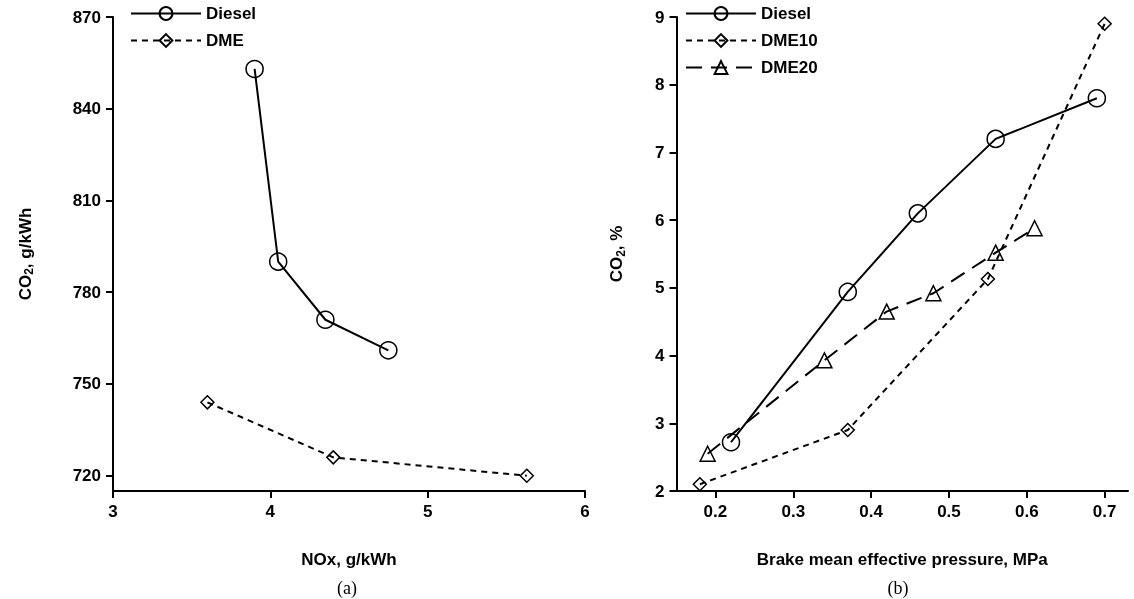  I want to click on x-tick-label: 6, so click(585, 511).